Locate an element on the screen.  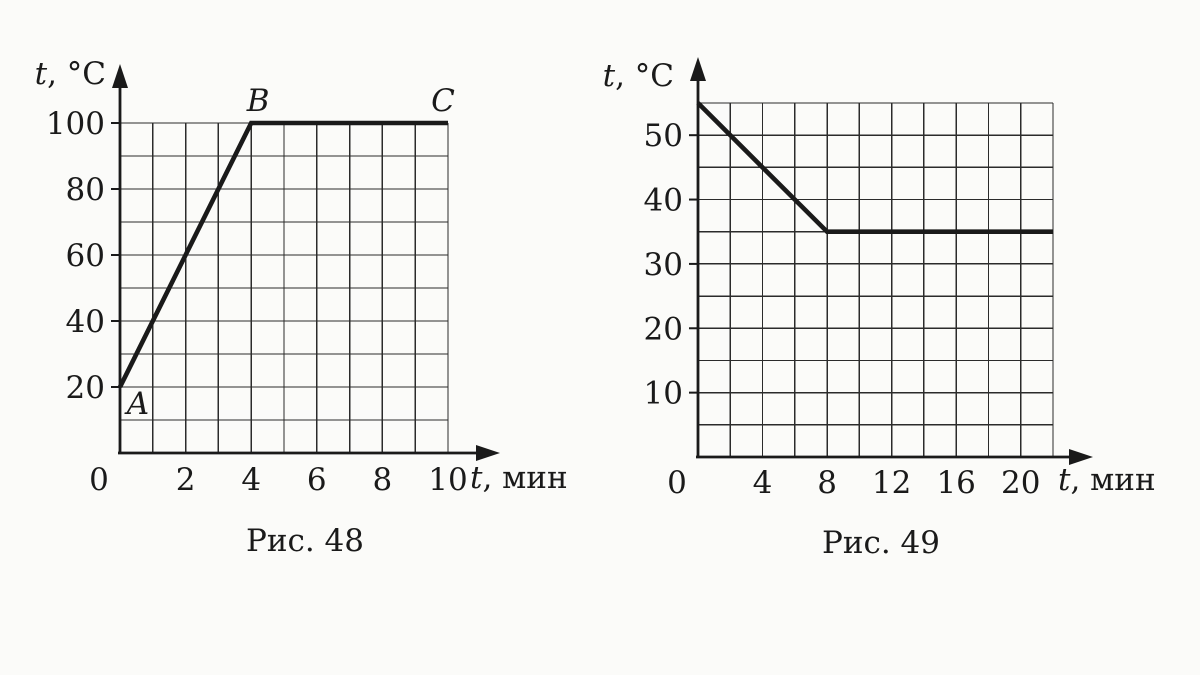
fig48-x-axis-variable: t is located at coordinates (476, 478).